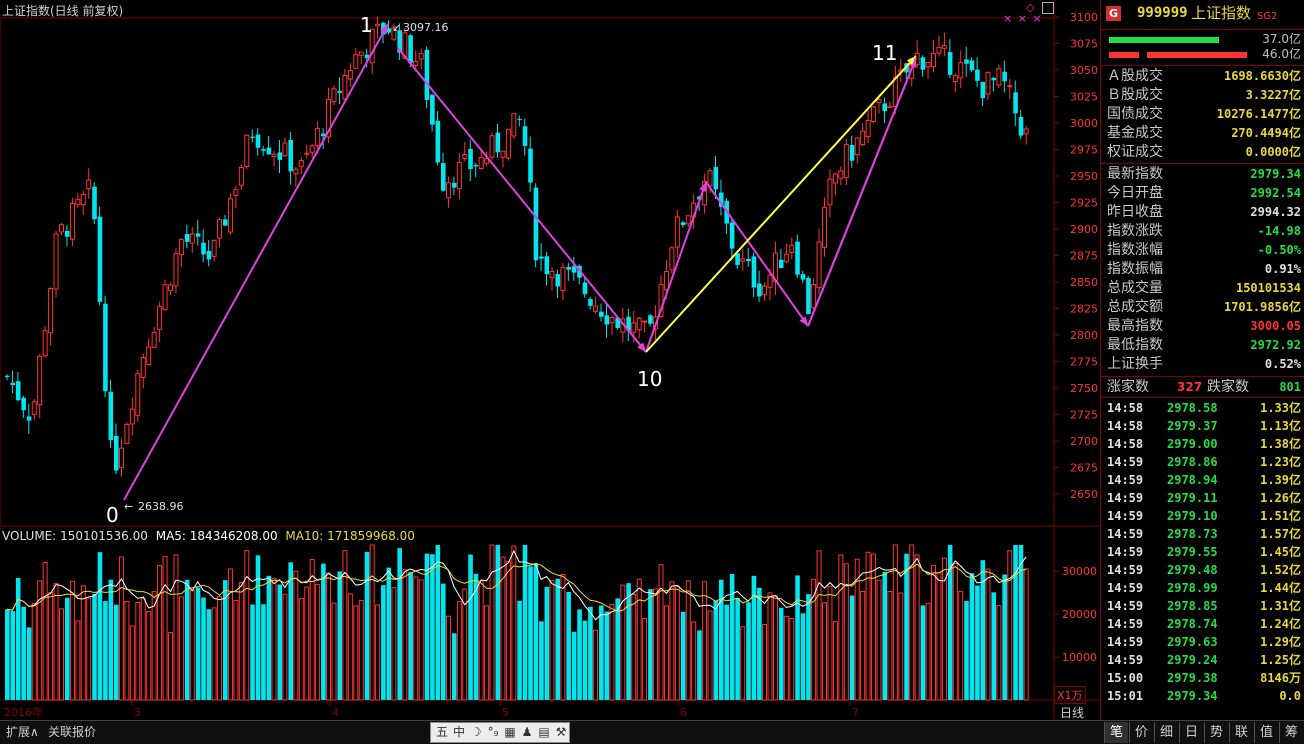 The width and height of the screenshot is (1304, 744). What do you see at coordinates (1135, 212) in the screenshot?
I see `quote-label: 昨日收盘` at bounding box center [1135, 212].